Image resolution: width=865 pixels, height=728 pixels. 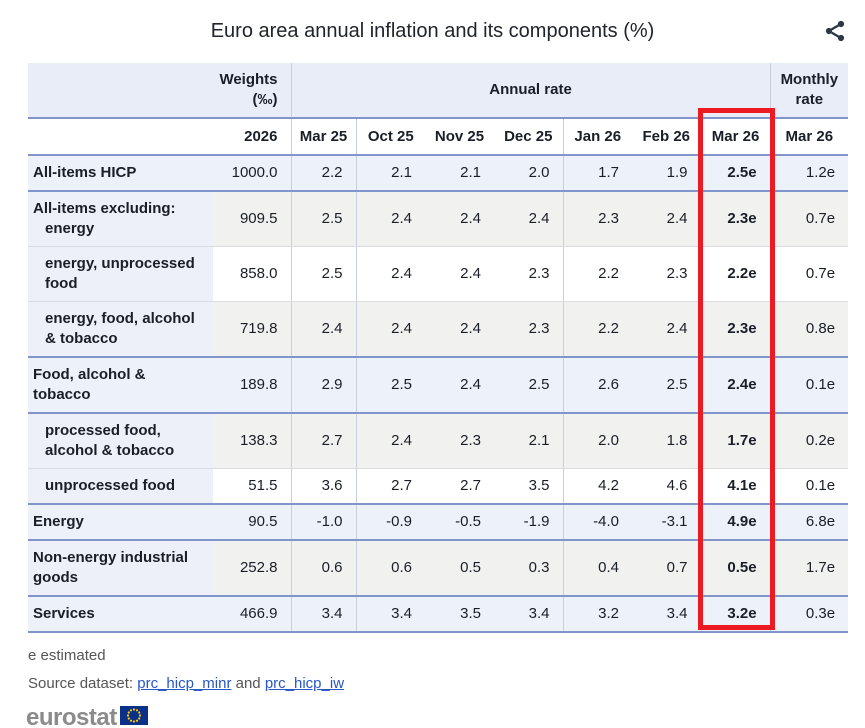 What do you see at coordinates (809, 385) in the screenshot?
I see `monthly-value-cell: 0.1e` at bounding box center [809, 385].